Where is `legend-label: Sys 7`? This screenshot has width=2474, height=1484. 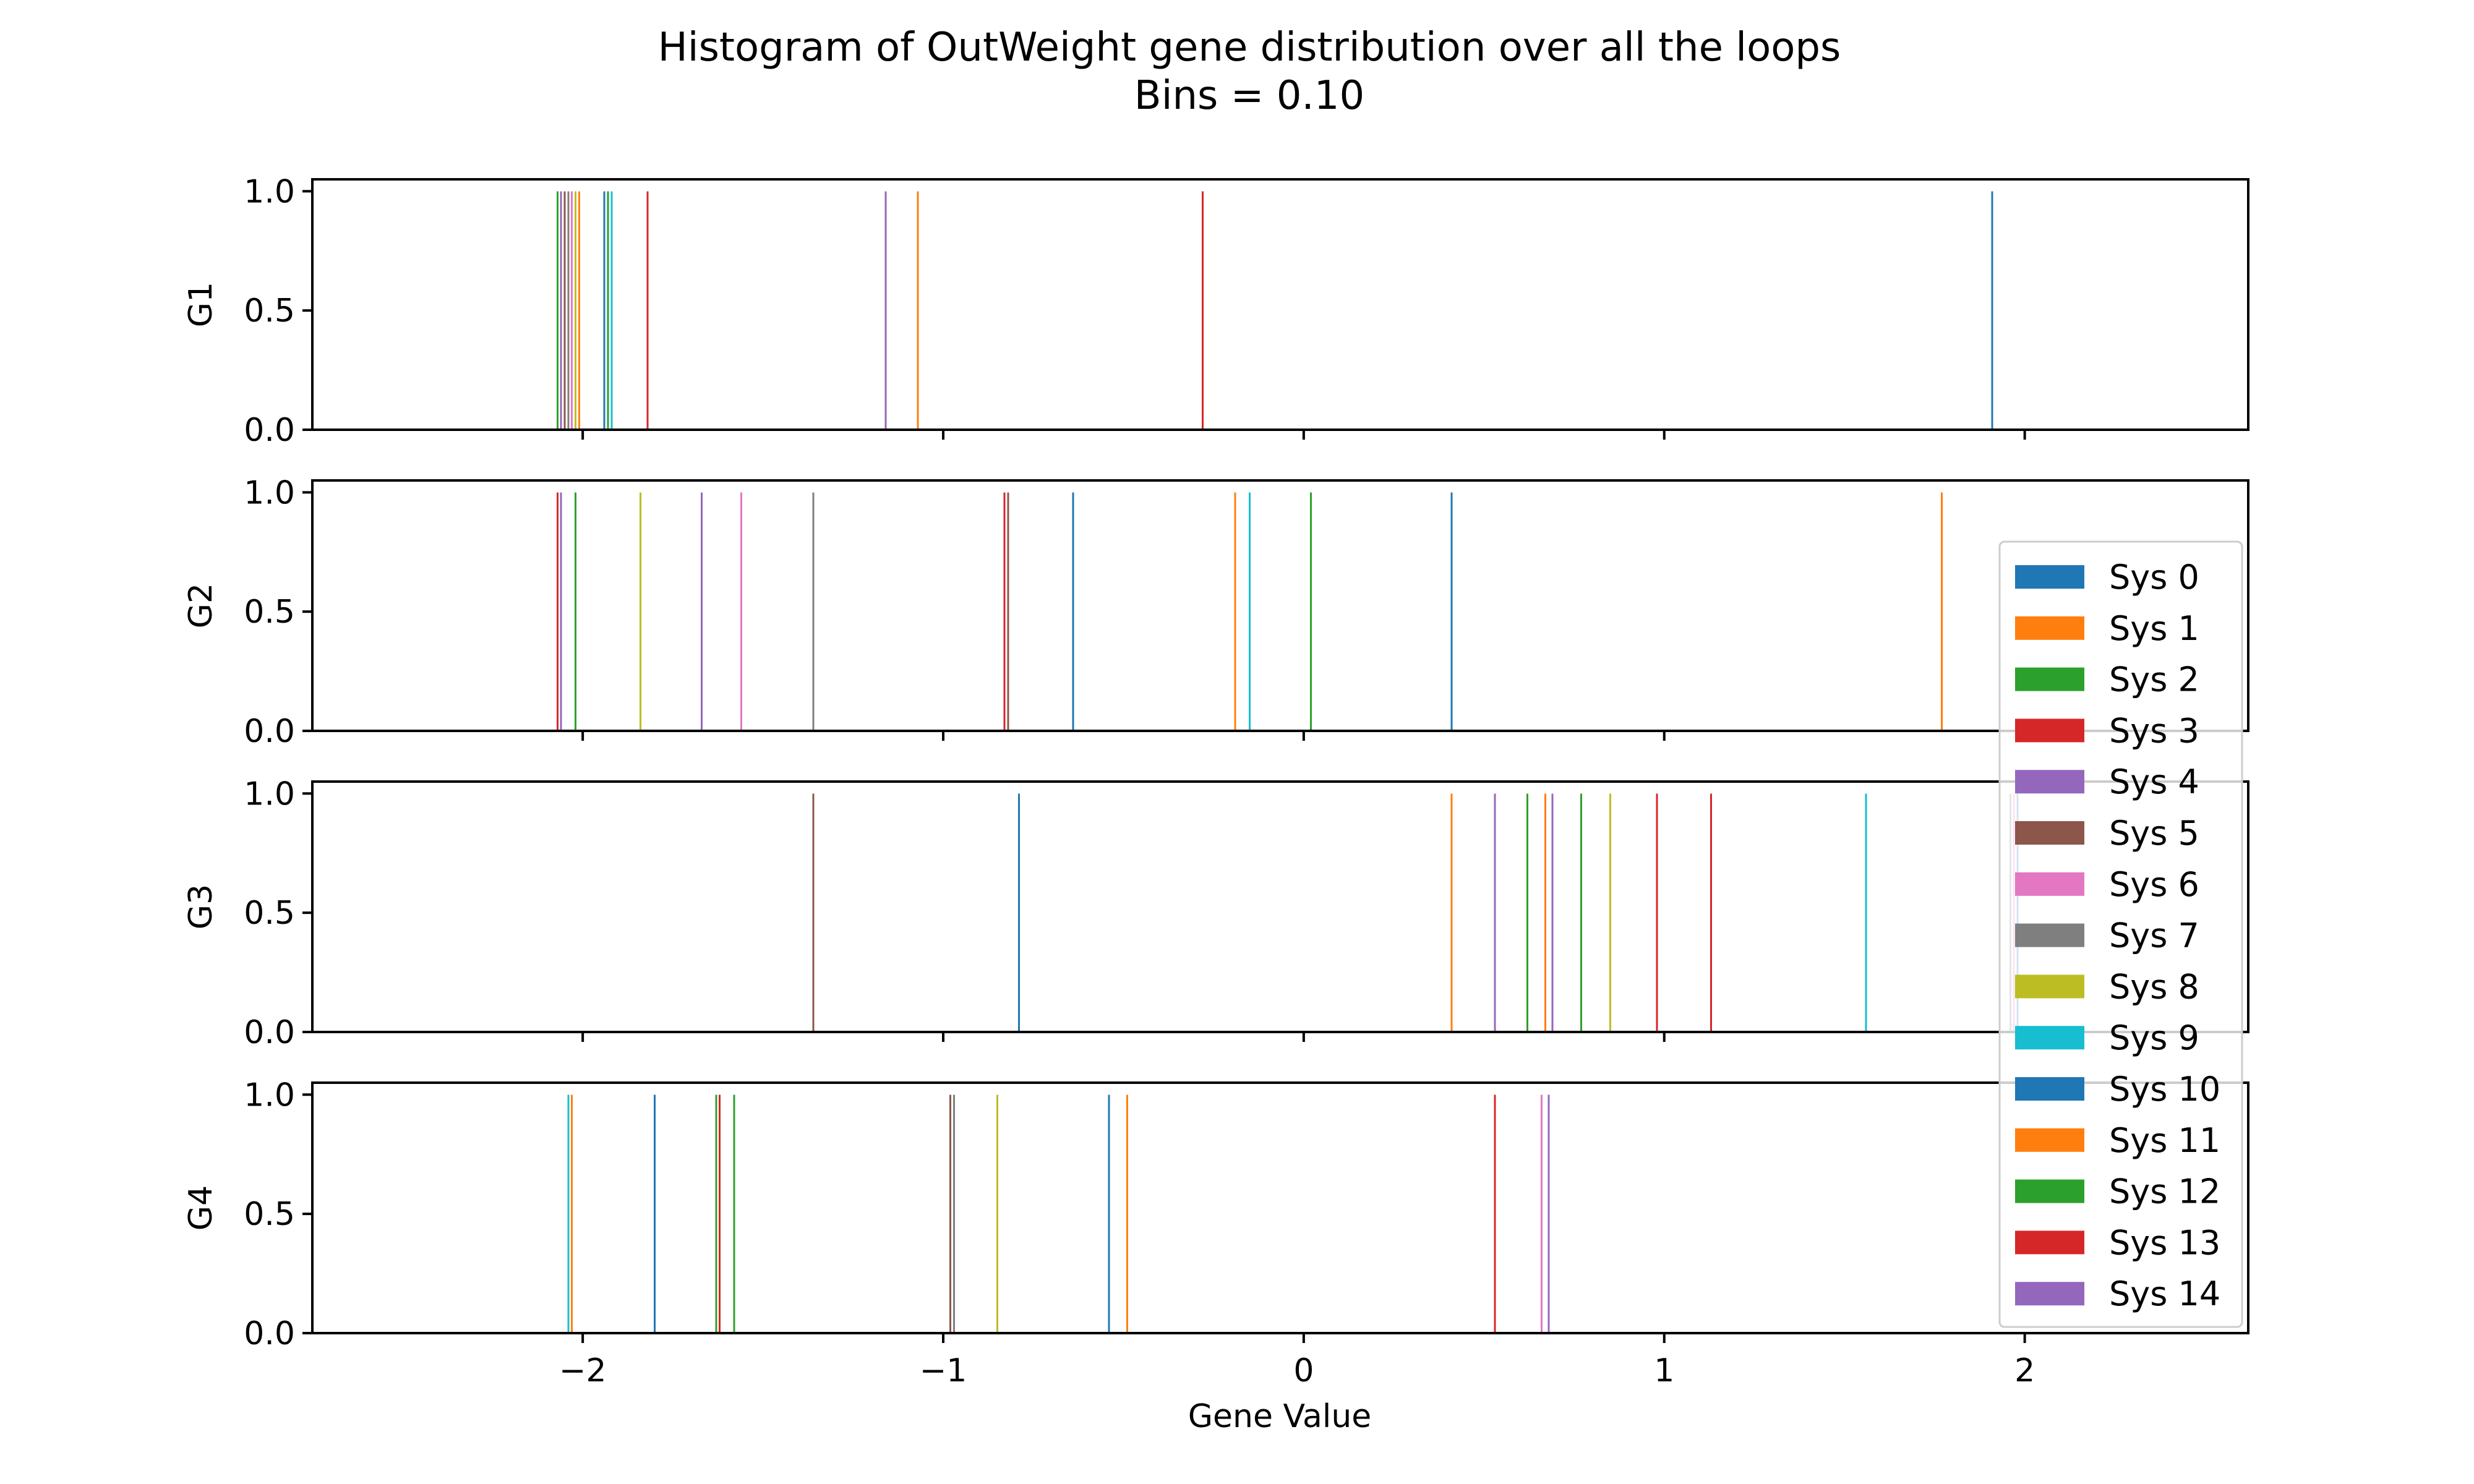 legend-label: Sys 7 is located at coordinates (2154, 935).